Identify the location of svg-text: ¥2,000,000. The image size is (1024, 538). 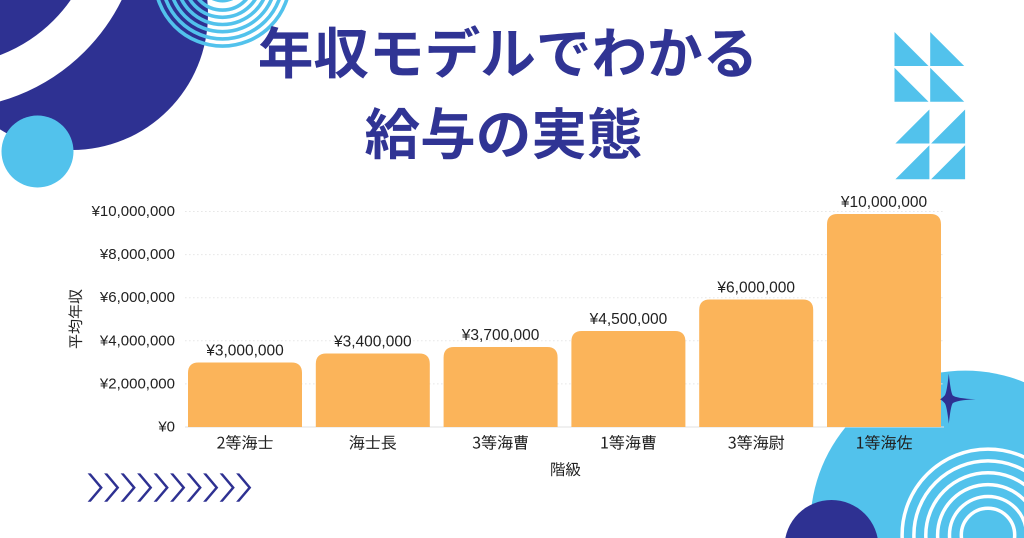
(137, 383).